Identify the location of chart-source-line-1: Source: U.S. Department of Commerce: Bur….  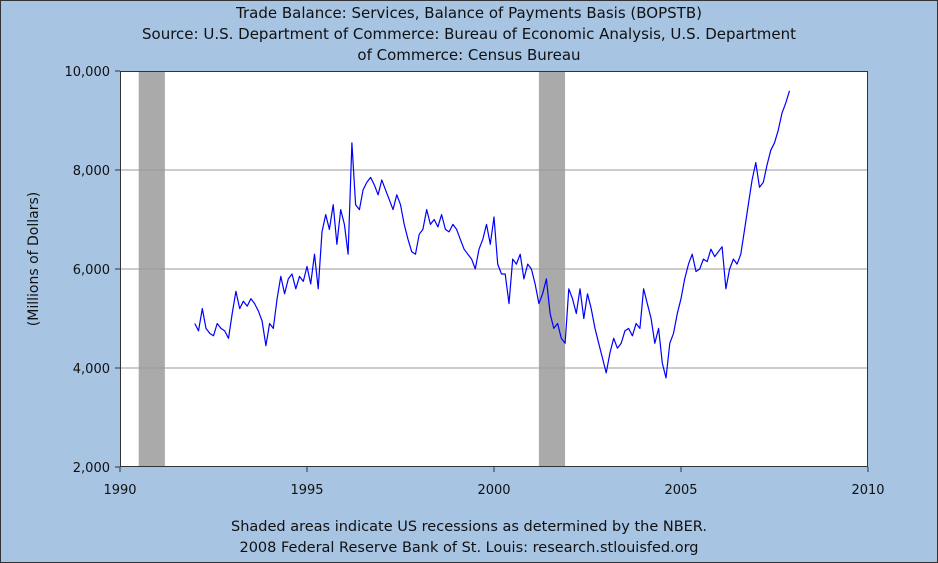
(469, 34).